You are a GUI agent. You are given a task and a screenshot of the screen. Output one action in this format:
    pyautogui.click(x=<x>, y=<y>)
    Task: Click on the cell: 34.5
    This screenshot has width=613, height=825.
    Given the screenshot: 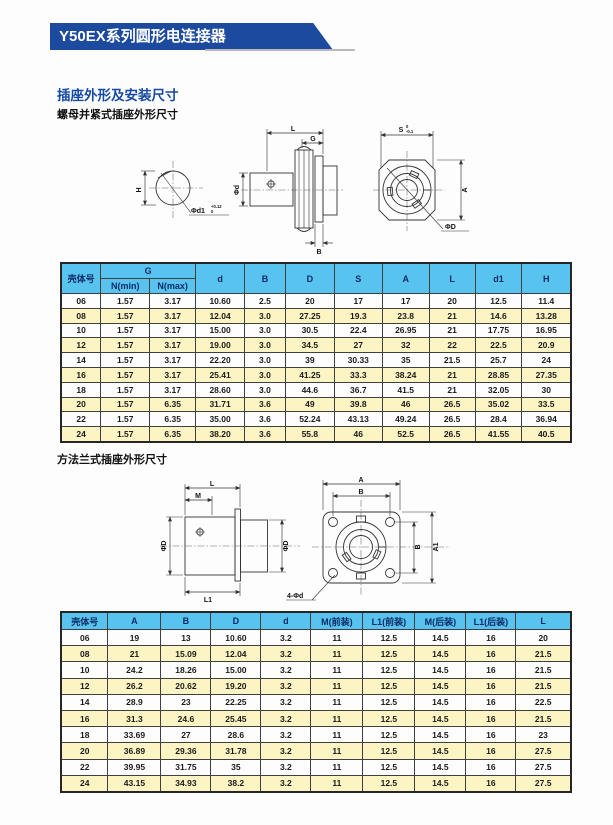 What is the action you would take?
    pyautogui.click(x=309, y=345)
    